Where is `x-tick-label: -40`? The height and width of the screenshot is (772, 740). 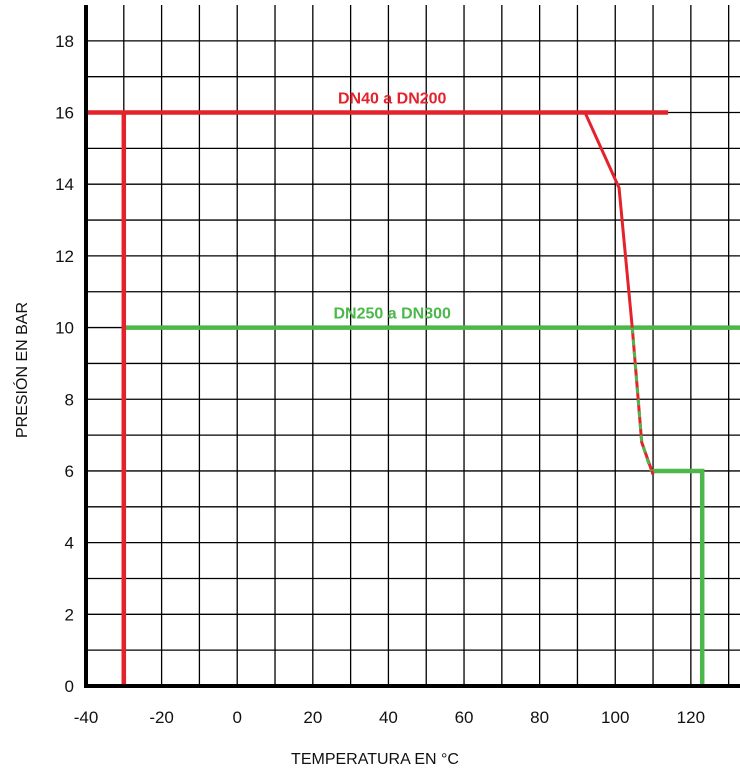
x-tick-label: -40 is located at coordinates (86, 717).